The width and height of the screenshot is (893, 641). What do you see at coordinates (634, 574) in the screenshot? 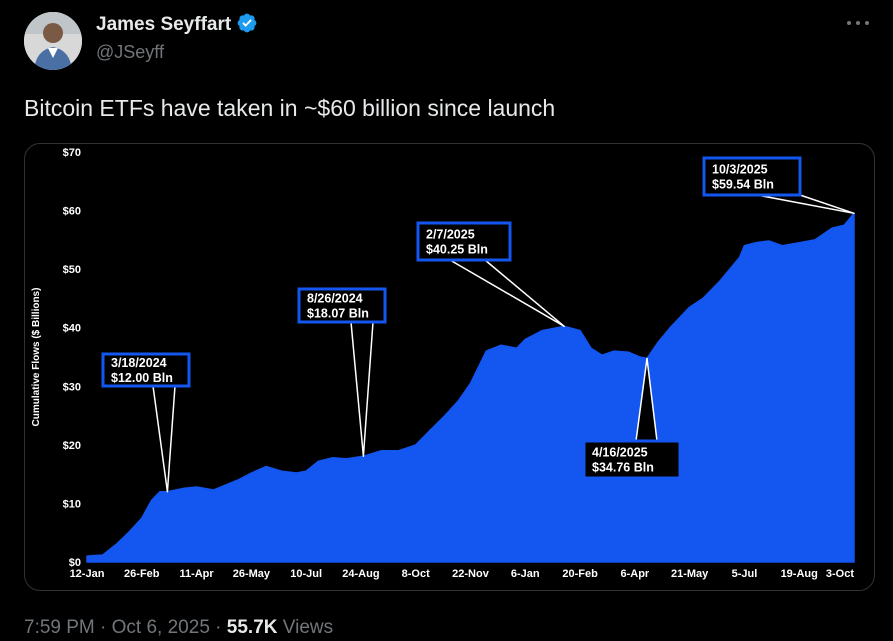
I see `x-tick-label: 6-Apr` at bounding box center [634, 574].